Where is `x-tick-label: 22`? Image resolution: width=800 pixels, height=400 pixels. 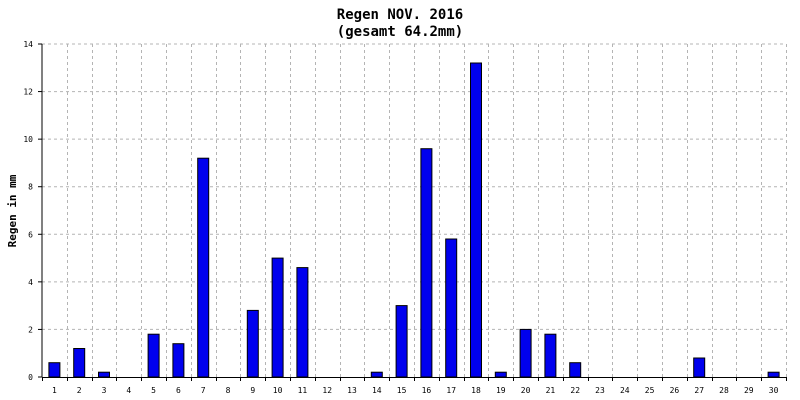
x-tick-label: 22 is located at coordinates (575, 390).